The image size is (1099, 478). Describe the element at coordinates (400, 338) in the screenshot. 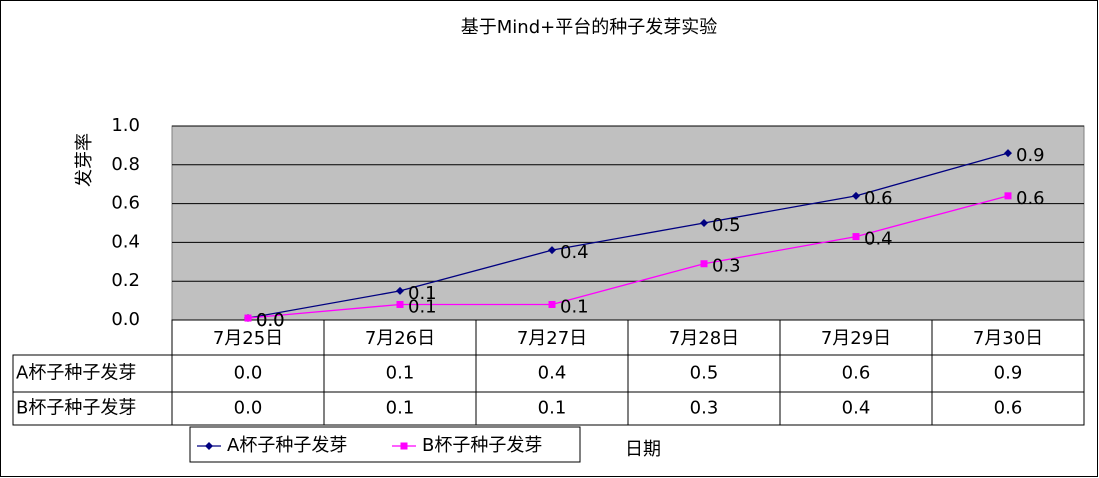

I see `x-tick-label: 7月26日` at that location.